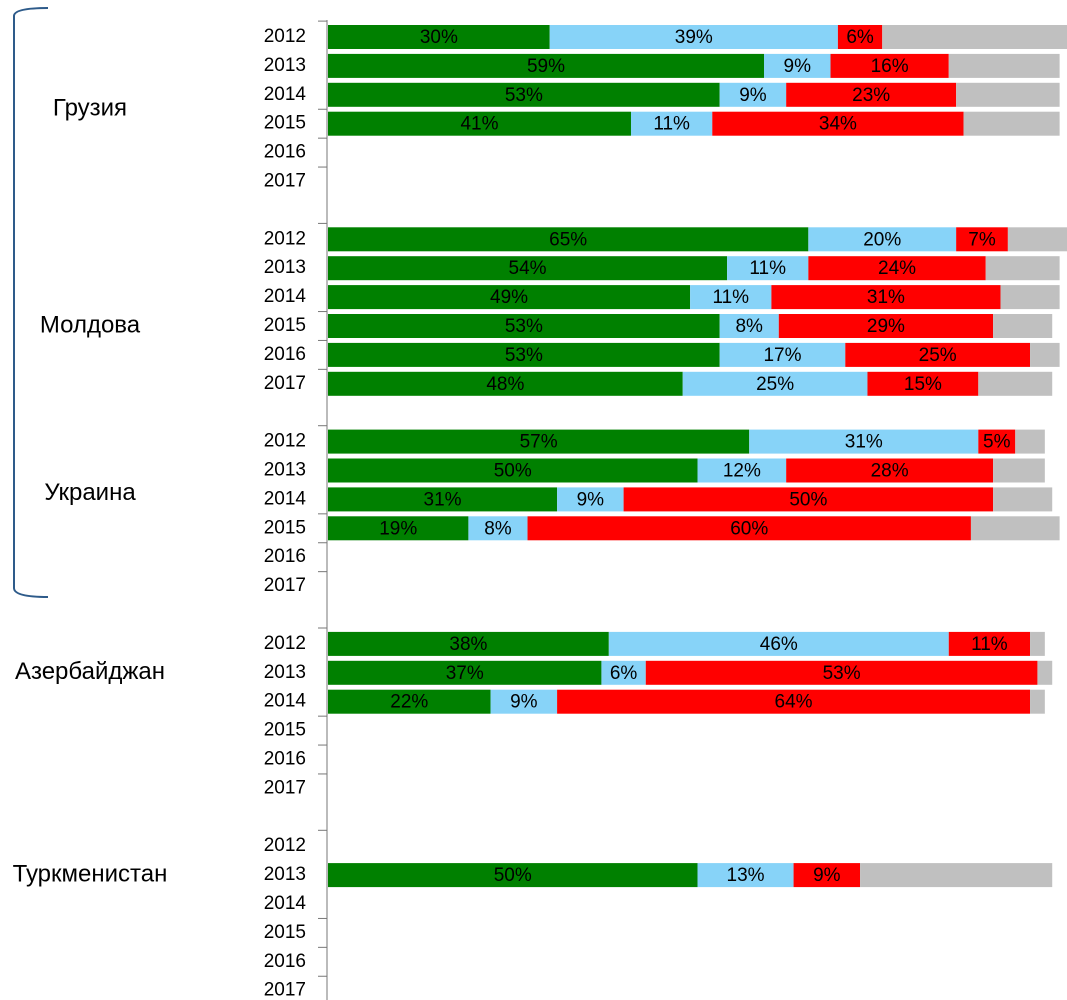  Describe the element at coordinates (890, 66) in the screenshot. I see `data-label: 16%` at that location.